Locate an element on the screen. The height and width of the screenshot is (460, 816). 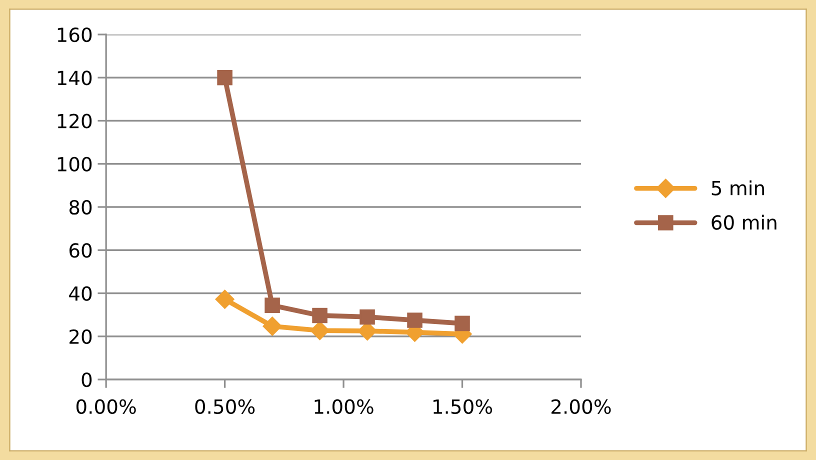
y-tick-label: 160 is located at coordinates (75, 34).